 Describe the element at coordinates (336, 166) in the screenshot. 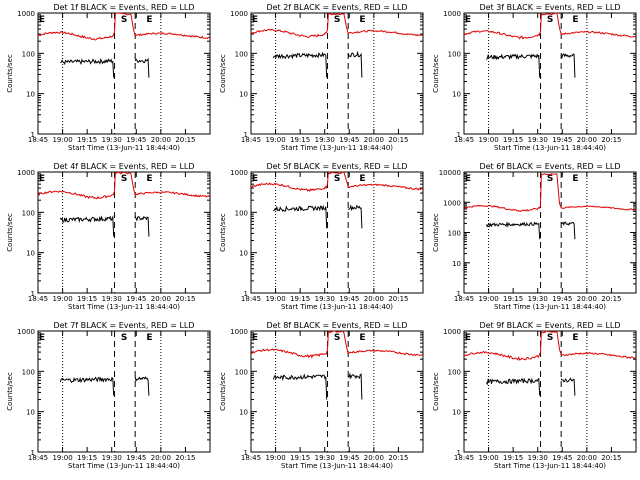

I see `panel-title: Det 5f BLACK = Events, RED = LLD` at that location.